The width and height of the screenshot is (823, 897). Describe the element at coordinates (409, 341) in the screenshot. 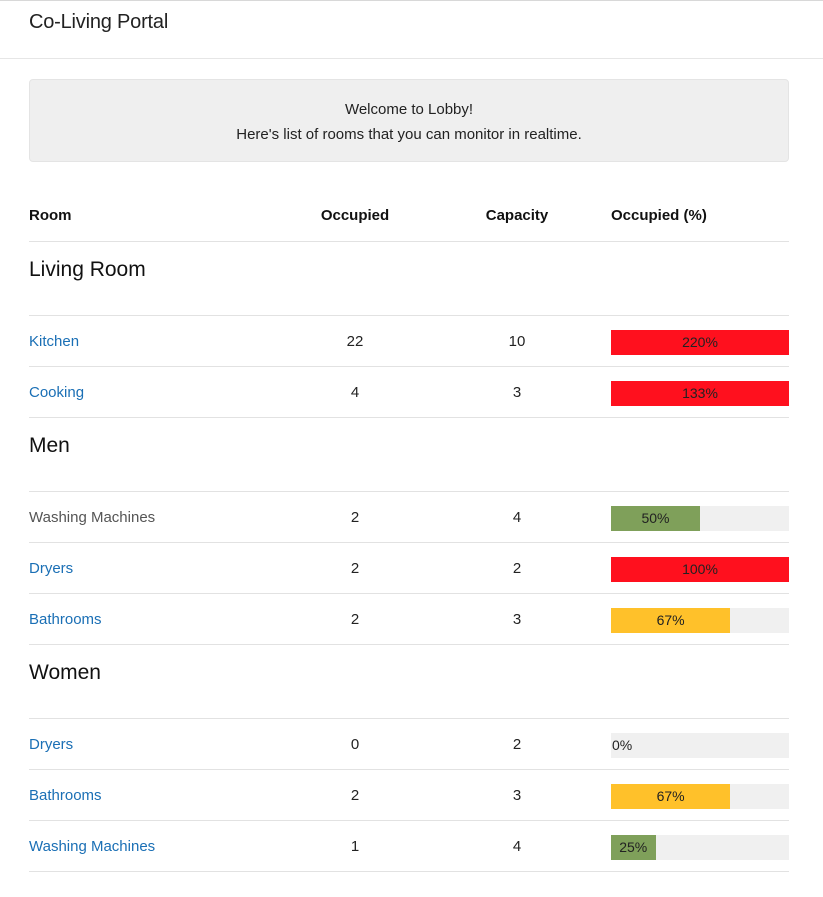

I see `table-row: Kitchen 22 10 220%` at that location.